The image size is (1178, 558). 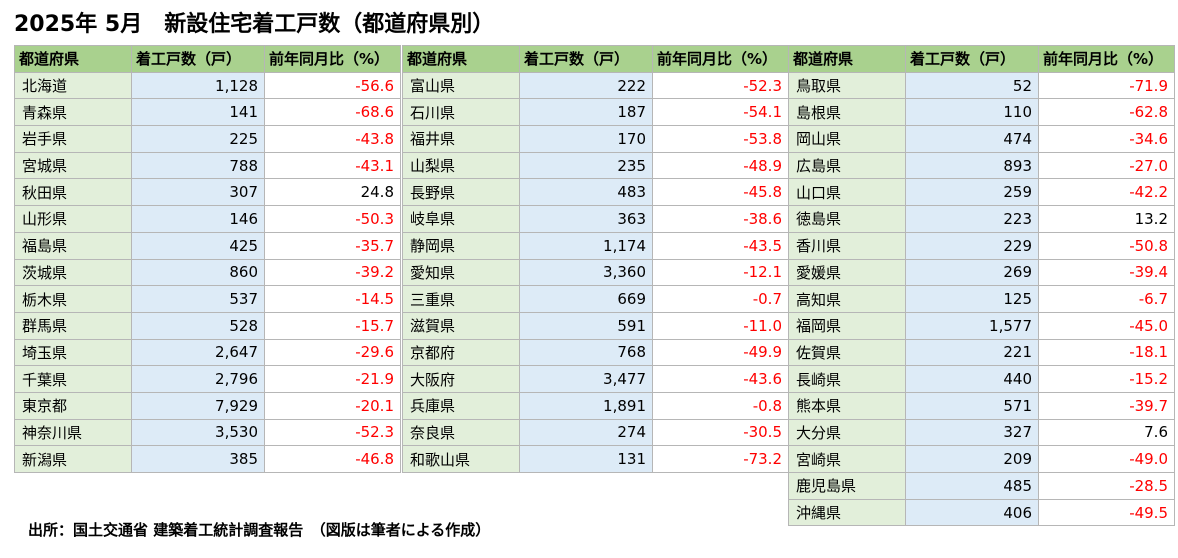 What do you see at coordinates (972, 486) in the screenshot?
I see `units-cell: 485` at bounding box center [972, 486].